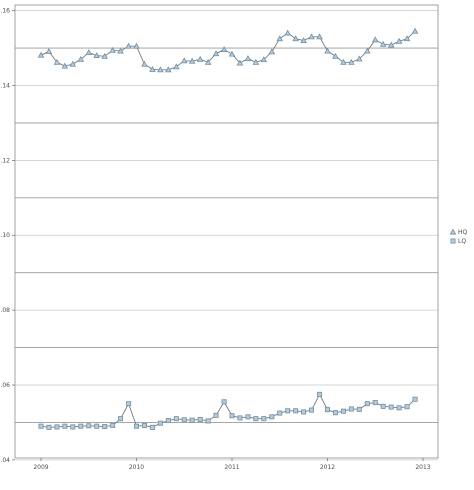  What do you see at coordinates (136, 467) in the screenshot?
I see `x-tick-label: 2010` at bounding box center [136, 467].